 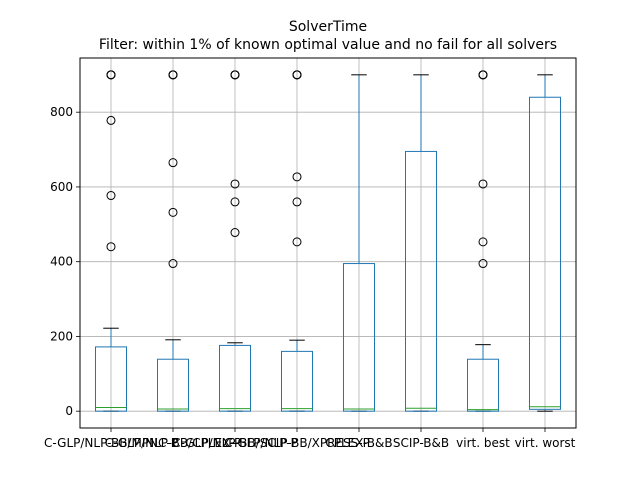 I want to click on x-tick-label: virt. best, so click(x=483, y=443).